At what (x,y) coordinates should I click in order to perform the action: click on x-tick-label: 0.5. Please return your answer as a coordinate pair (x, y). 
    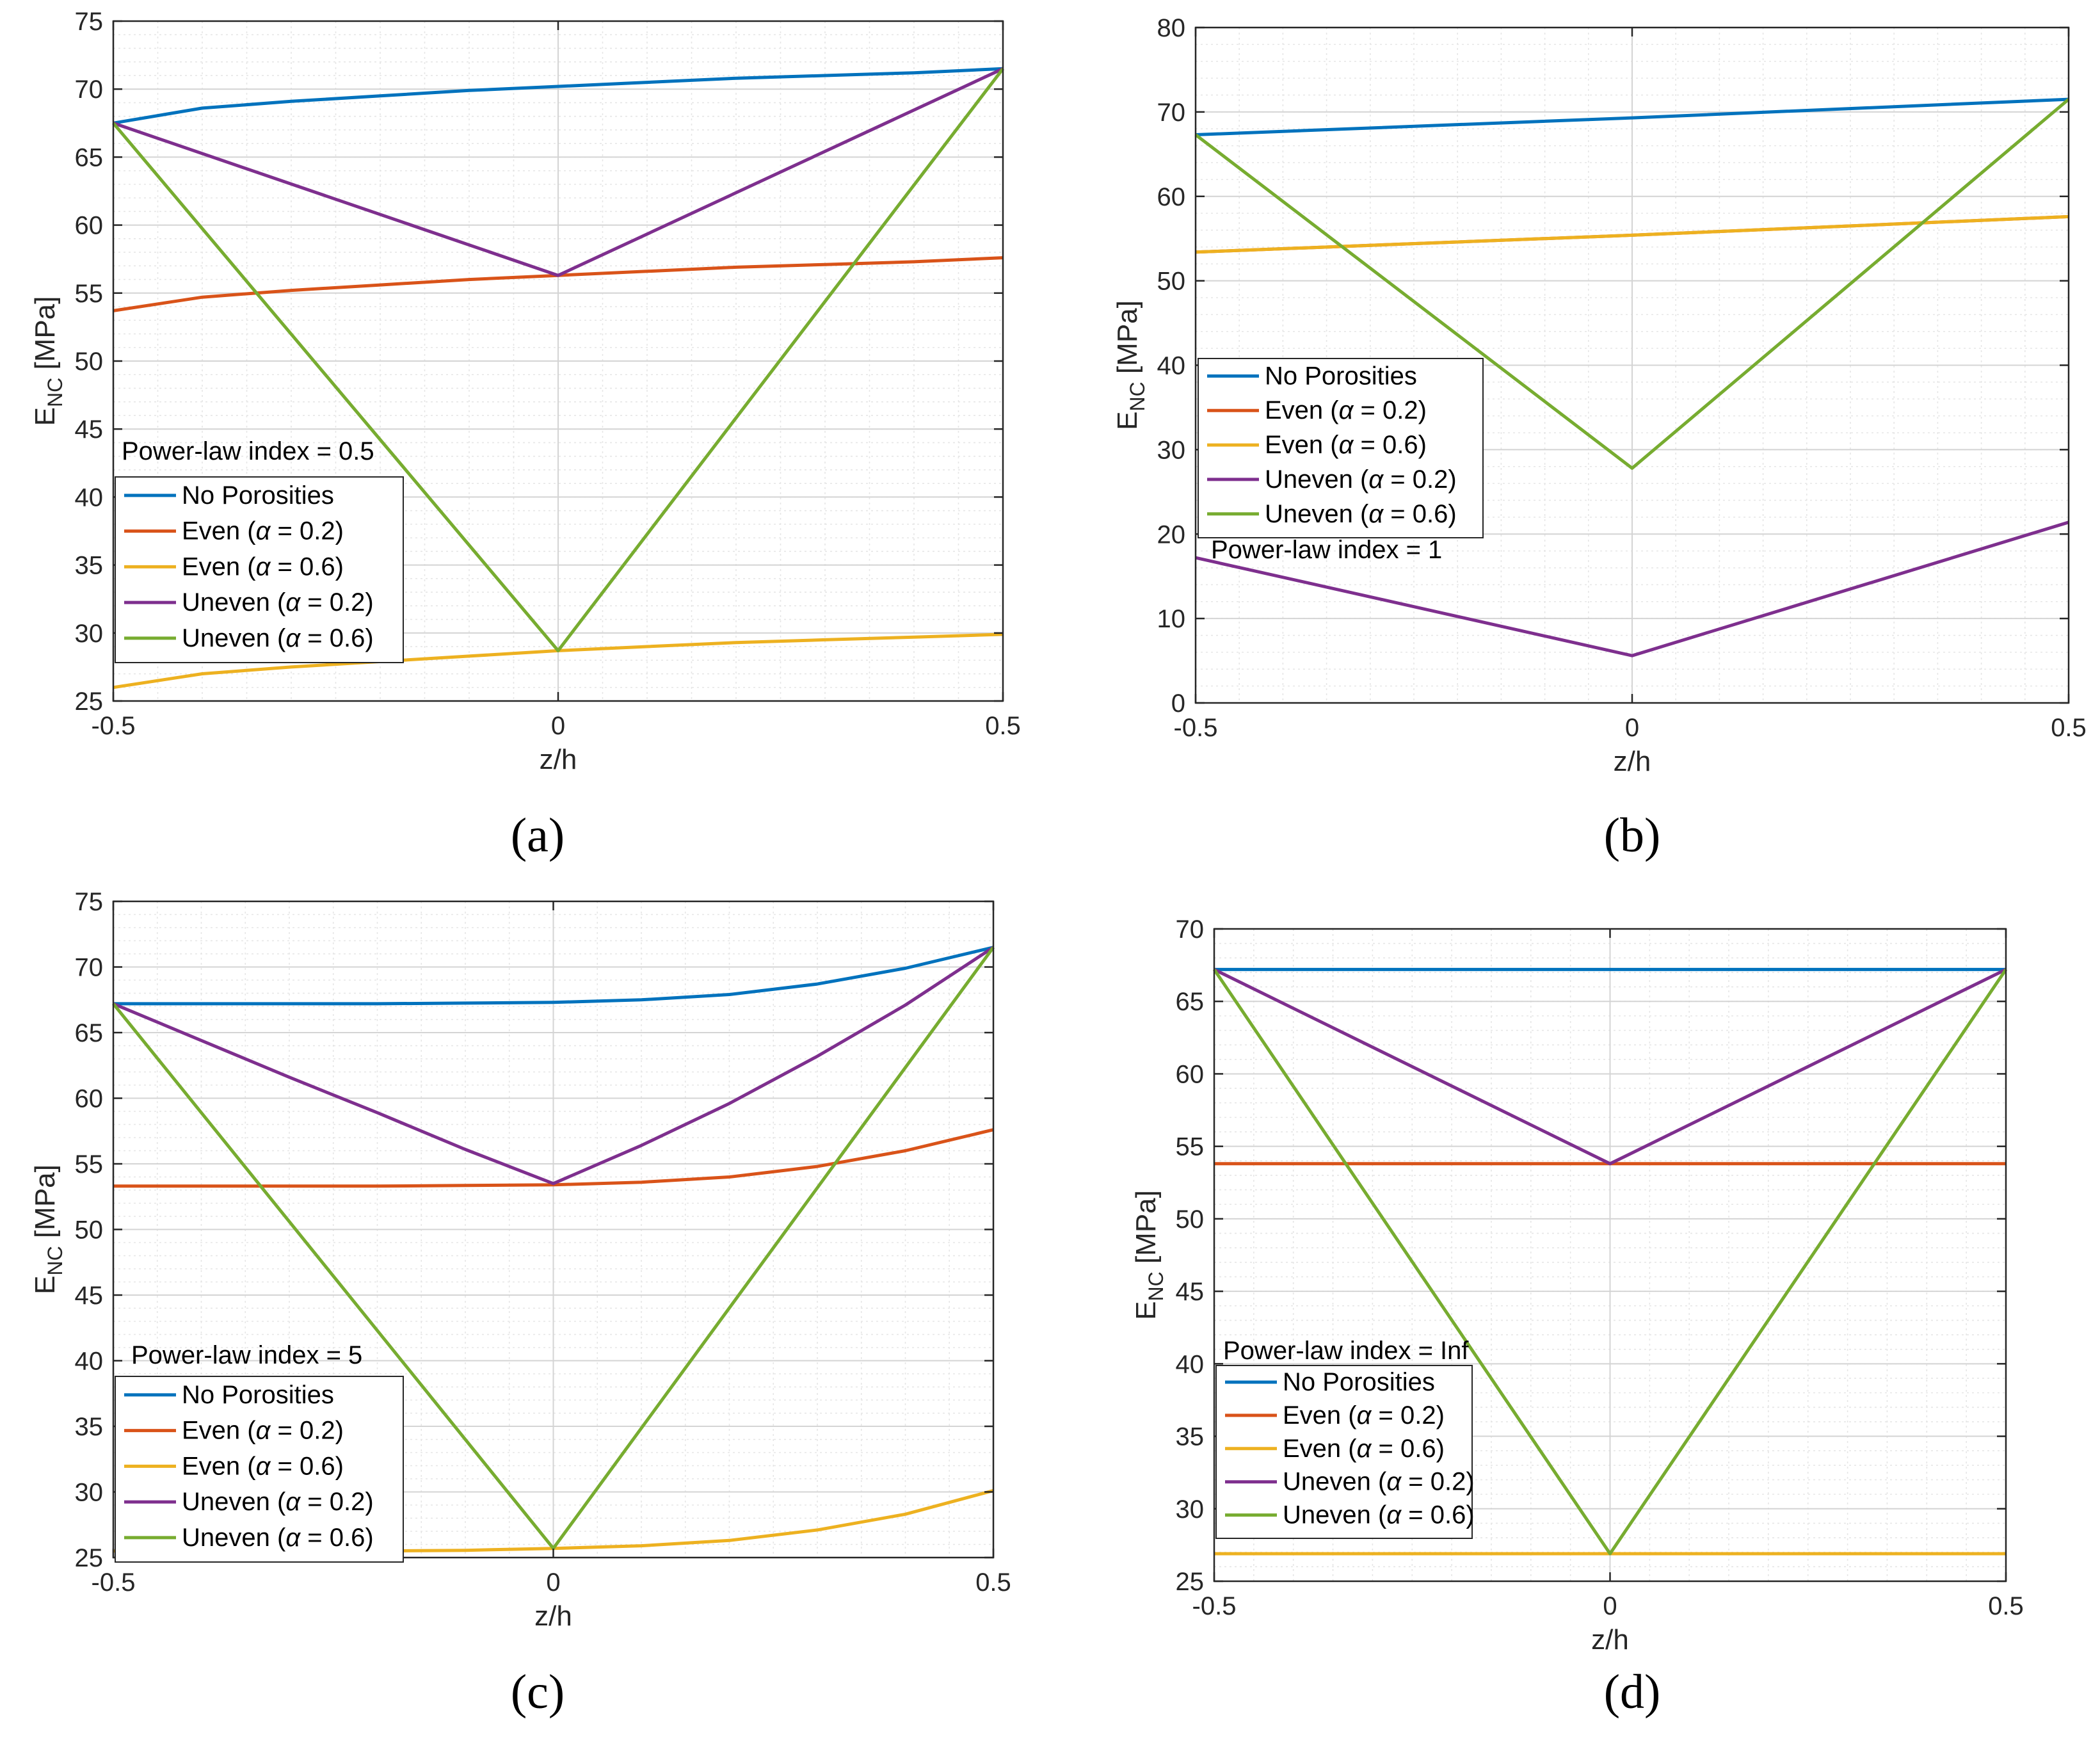
    Looking at the image, I should click on (1003, 726).